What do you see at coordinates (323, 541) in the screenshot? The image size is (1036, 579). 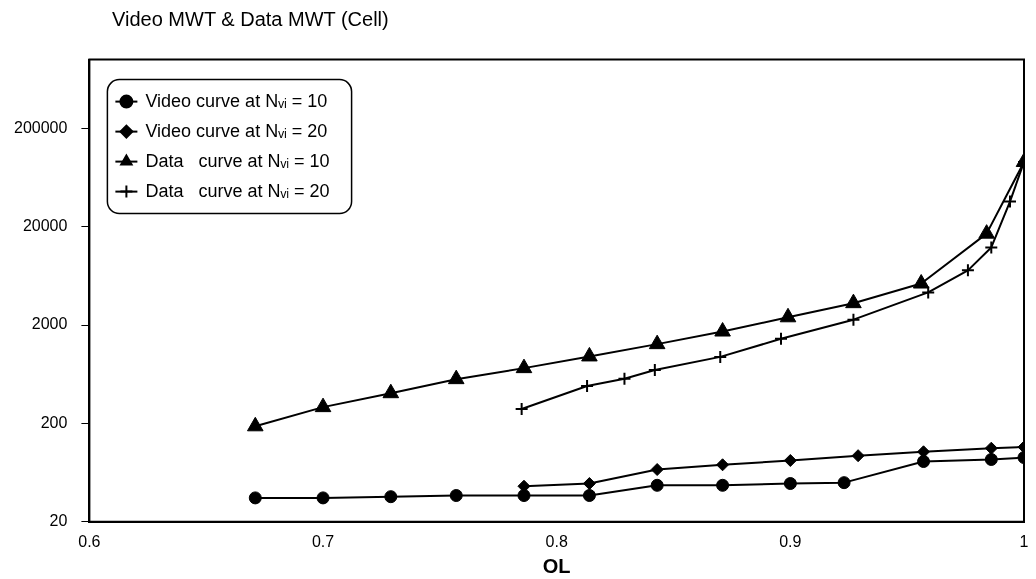 I see `x-tick-label: 0.7` at bounding box center [323, 541].